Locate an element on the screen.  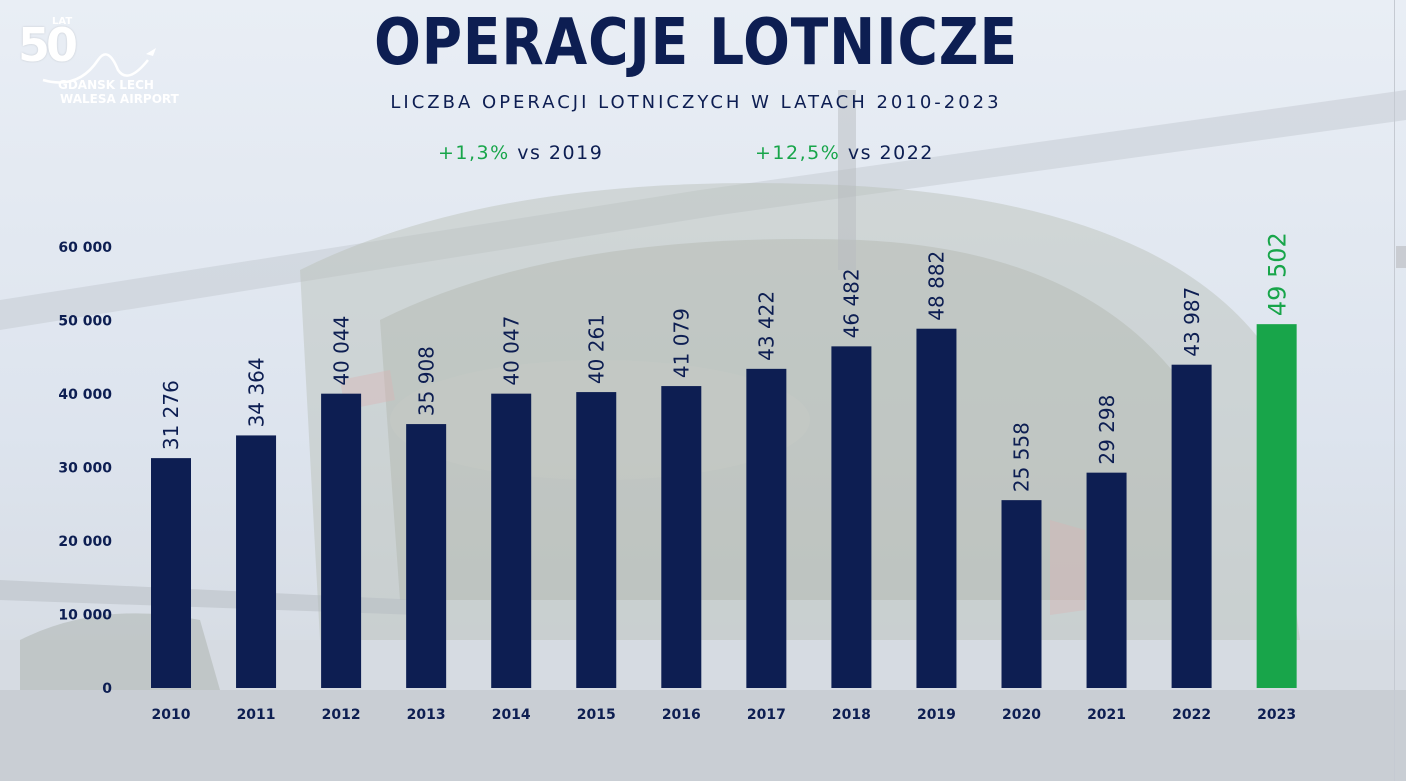
bar-2023 is located at coordinates (1276, 506).